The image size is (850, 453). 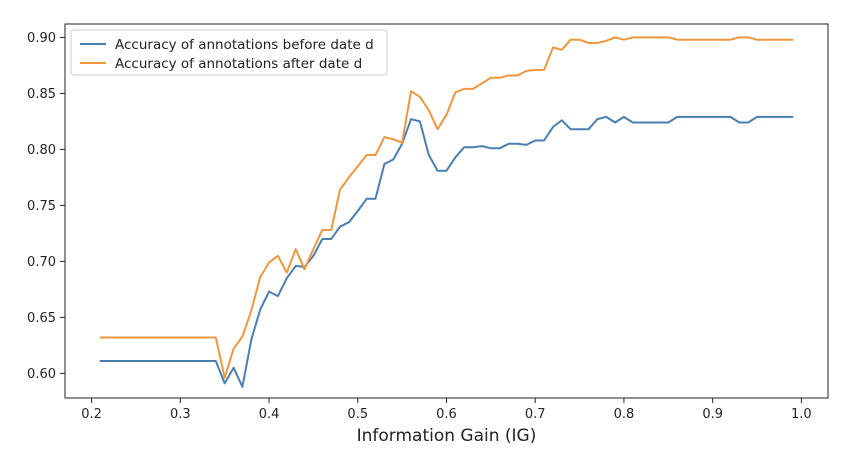 I want to click on y-tick-label: 0.80, so click(x=41, y=150).